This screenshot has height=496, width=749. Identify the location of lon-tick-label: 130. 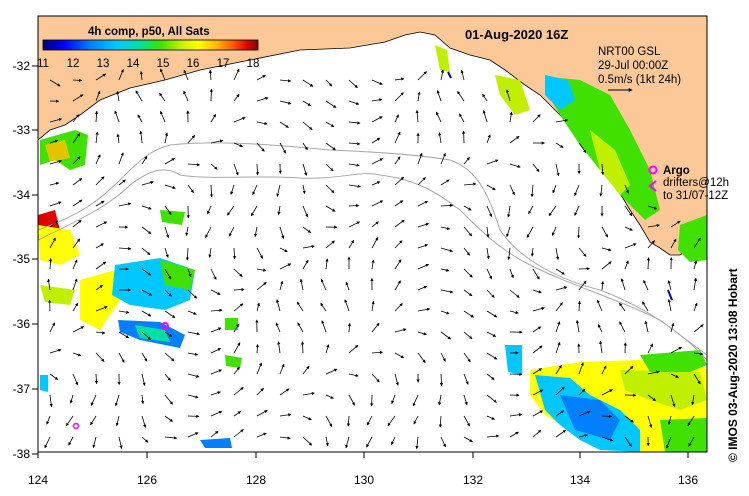
(364, 480).